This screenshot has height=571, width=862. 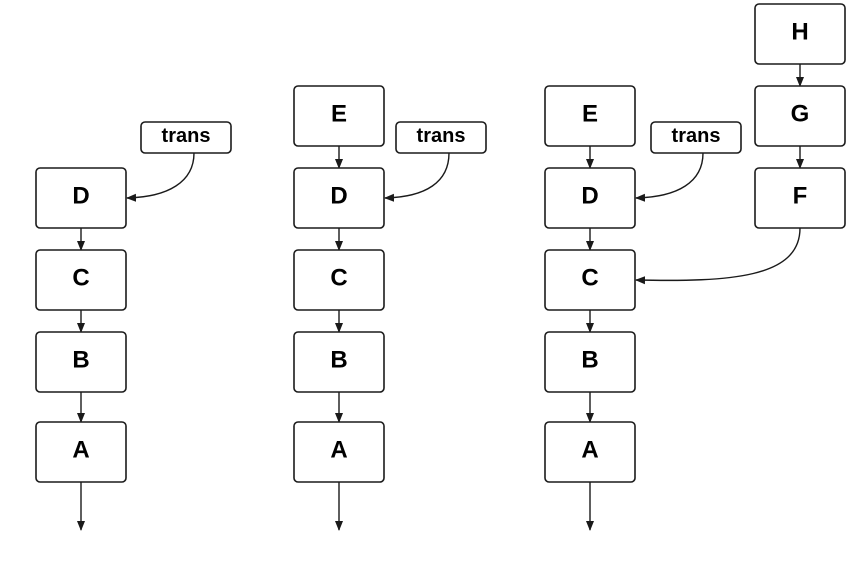 What do you see at coordinates (718, 256) in the screenshot?
I see `edge-f-to-c` at bounding box center [718, 256].